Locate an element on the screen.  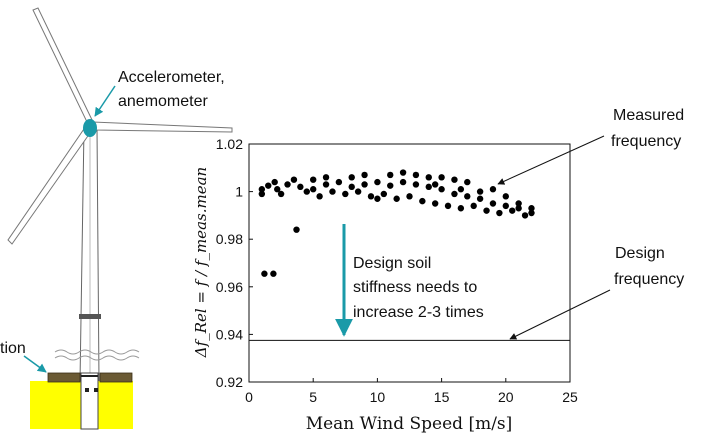
foundation-label: tion is located at coordinates (13, 348).